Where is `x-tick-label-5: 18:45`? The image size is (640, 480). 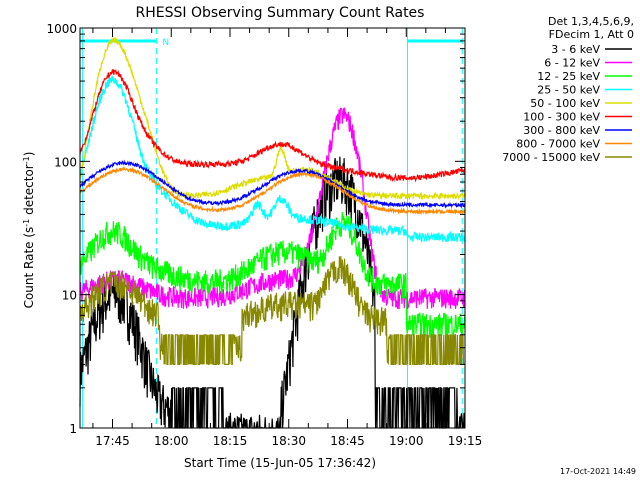 x-tick-label-5: 18:45 is located at coordinates (347, 441).